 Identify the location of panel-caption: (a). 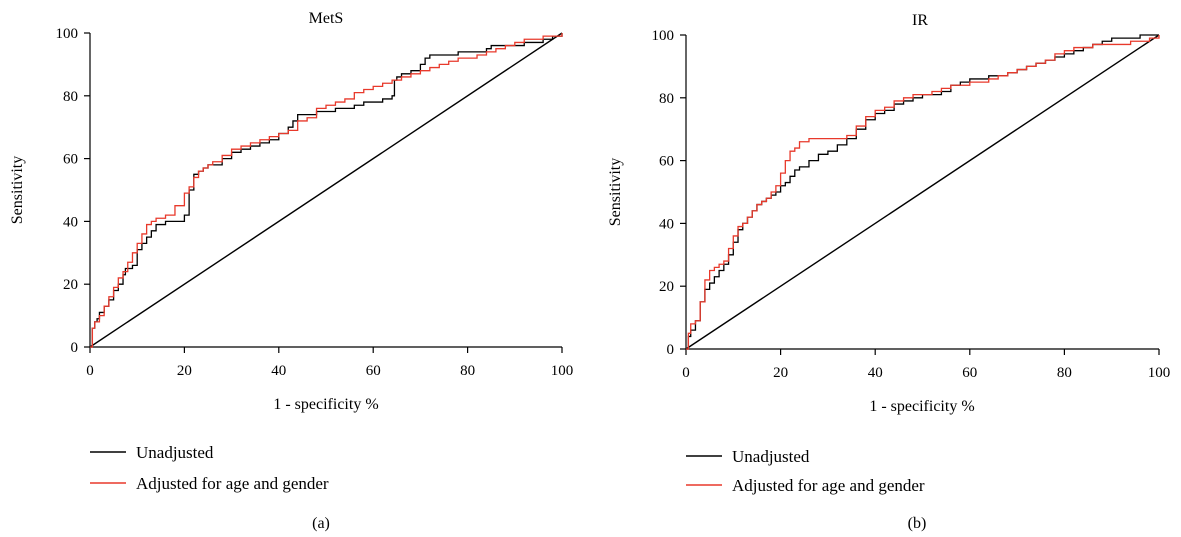
(321, 523).